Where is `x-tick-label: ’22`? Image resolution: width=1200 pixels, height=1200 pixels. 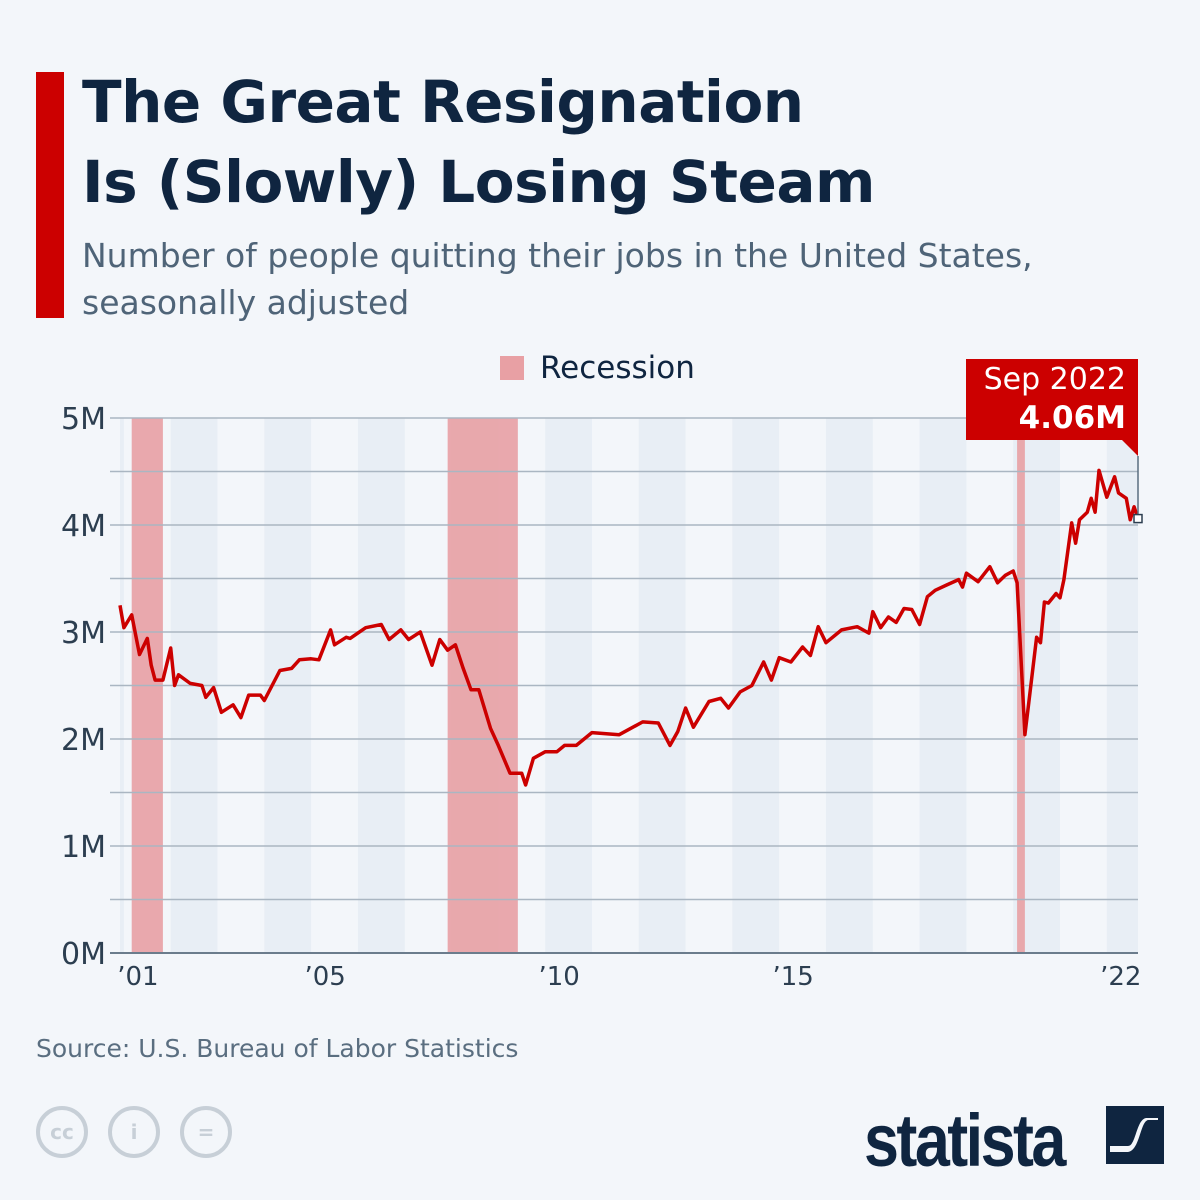
x-tick-label: ’22 is located at coordinates (1120, 977).